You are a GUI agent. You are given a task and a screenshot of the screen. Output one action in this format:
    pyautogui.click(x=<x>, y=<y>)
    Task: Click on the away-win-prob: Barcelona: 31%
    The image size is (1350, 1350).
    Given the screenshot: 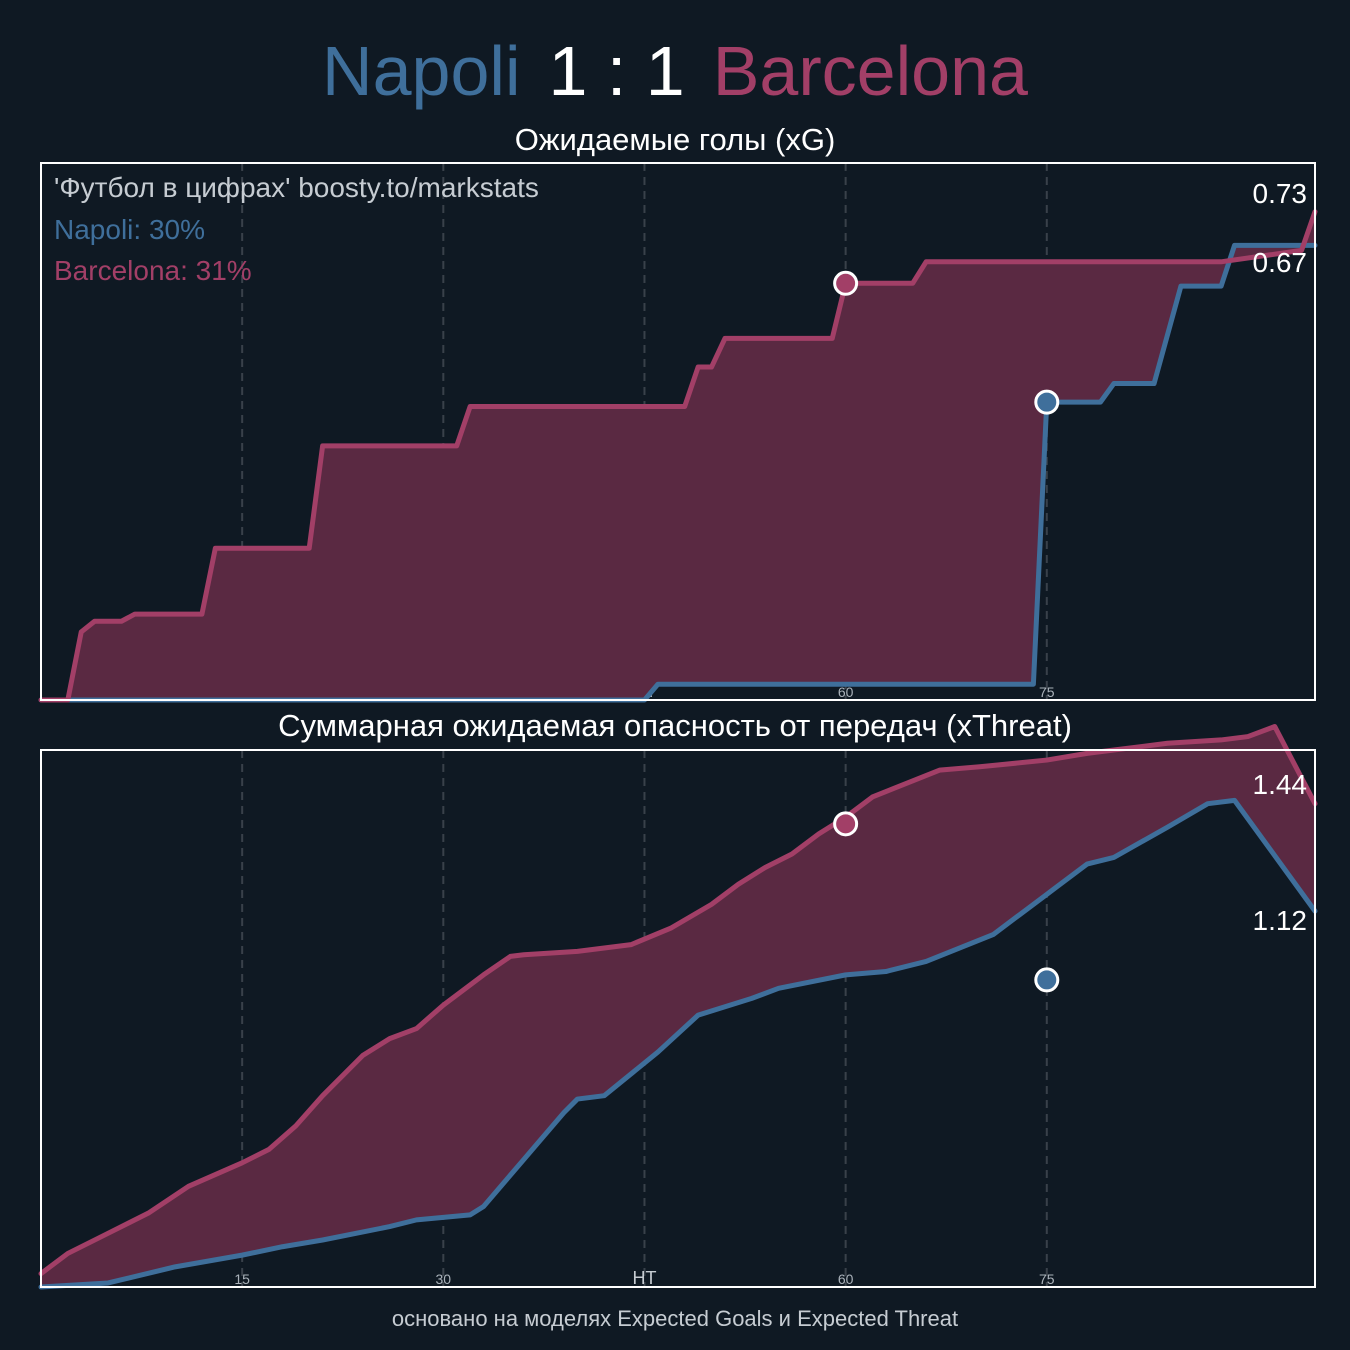 What is the action you would take?
    pyautogui.click(x=153, y=270)
    